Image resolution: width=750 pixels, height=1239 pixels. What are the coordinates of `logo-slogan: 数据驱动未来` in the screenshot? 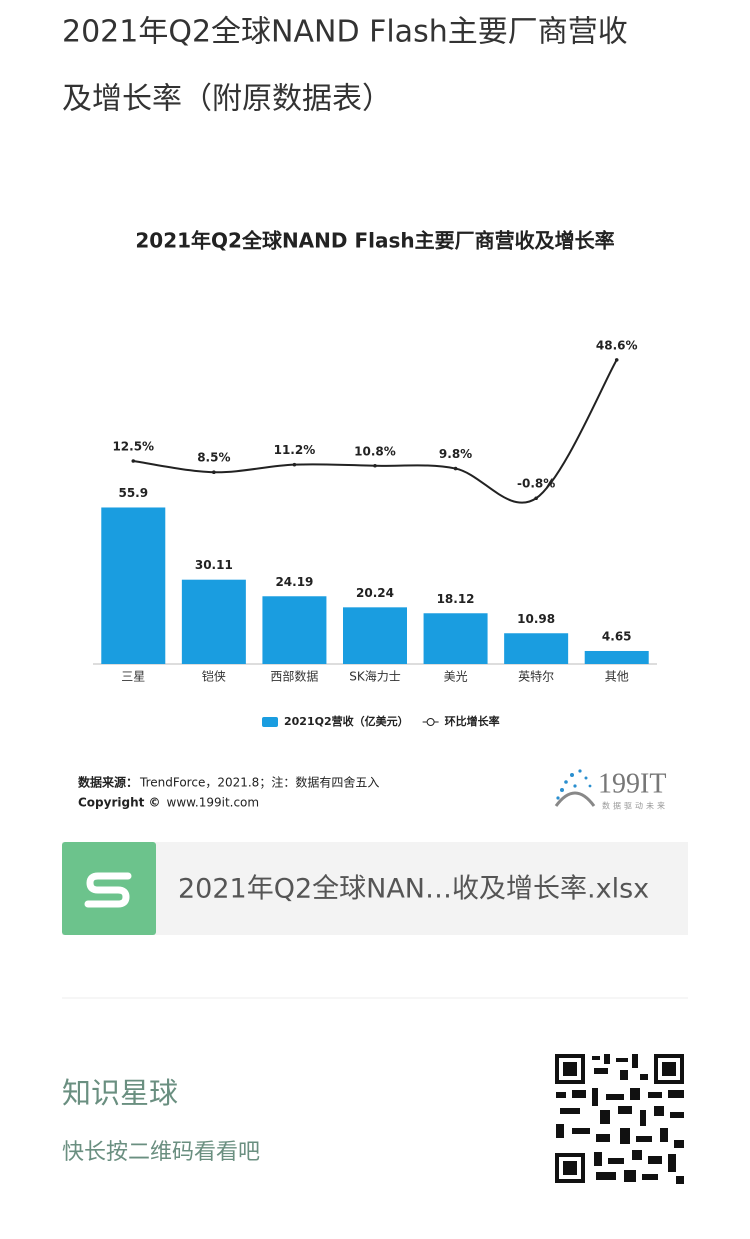 It's located at (635, 806).